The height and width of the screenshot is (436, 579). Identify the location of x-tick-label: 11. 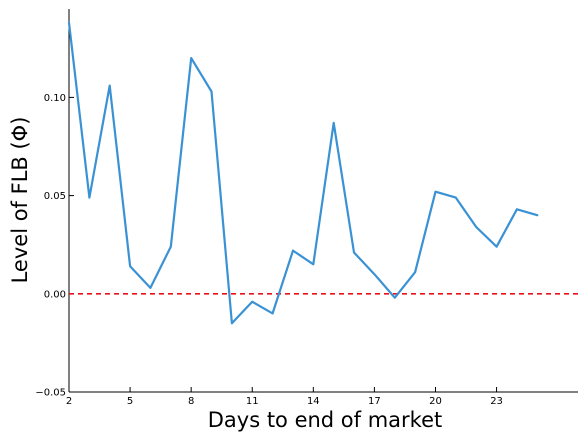
(252, 401).